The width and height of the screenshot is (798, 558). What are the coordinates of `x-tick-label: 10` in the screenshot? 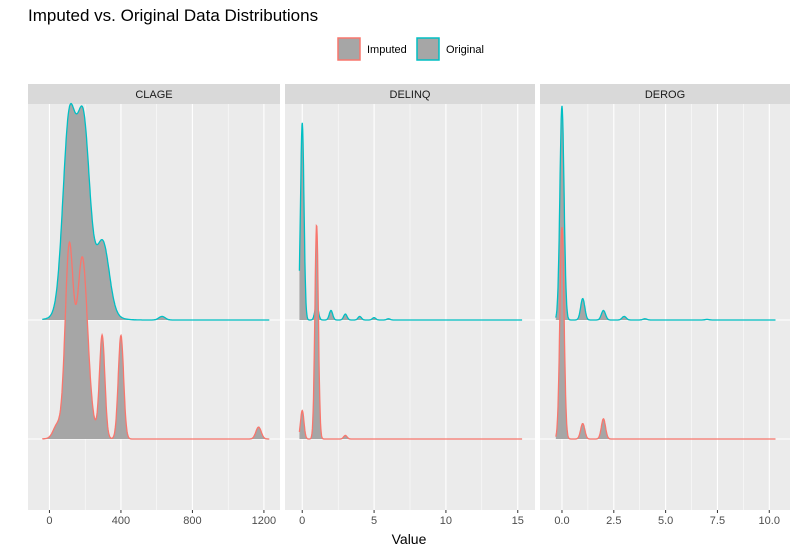 It's located at (446, 521).